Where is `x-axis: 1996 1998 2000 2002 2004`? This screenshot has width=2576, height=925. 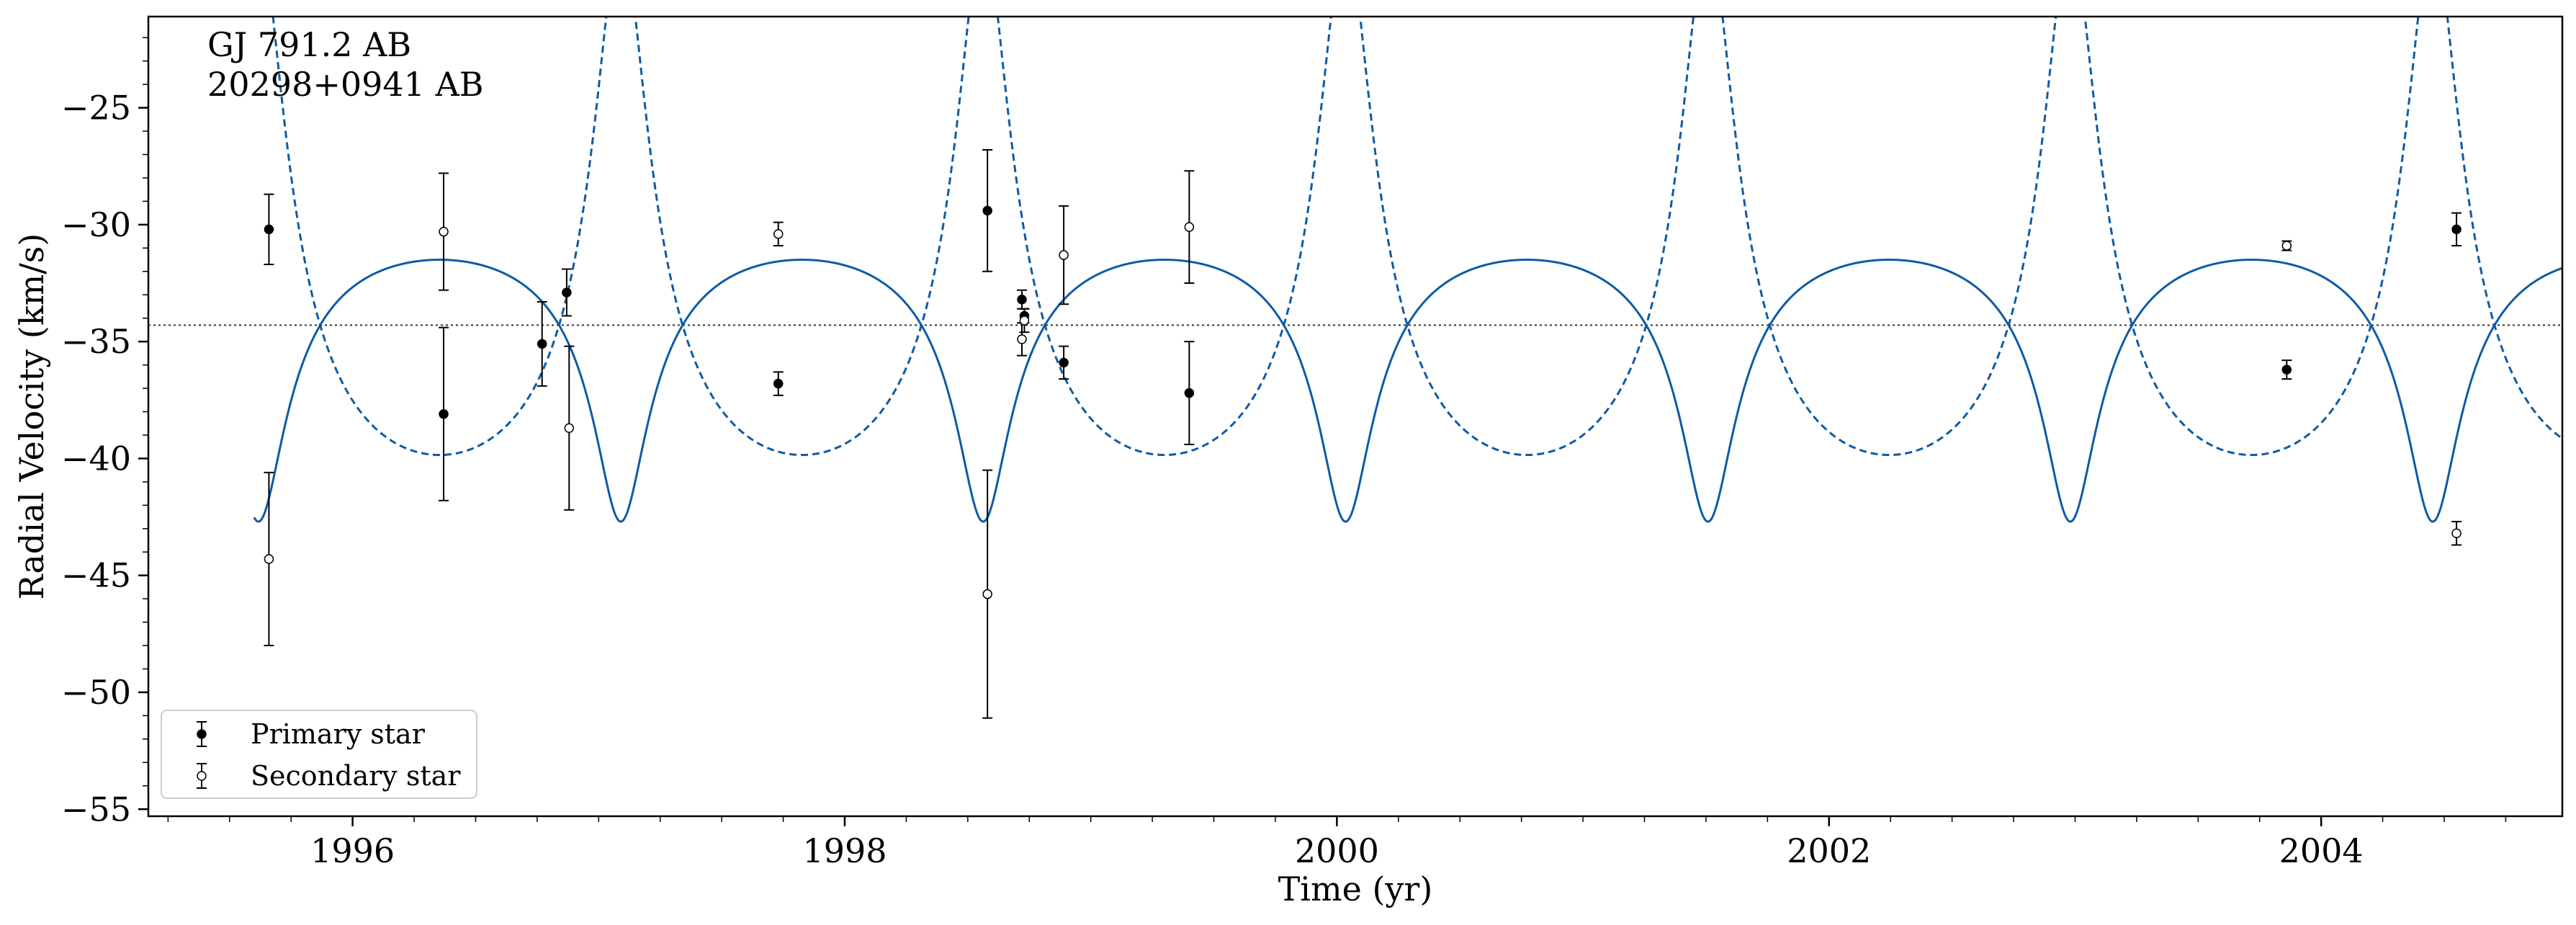 x-axis: 1996 1998 2000 2002 2004 is located at coordinates (1337, 843).